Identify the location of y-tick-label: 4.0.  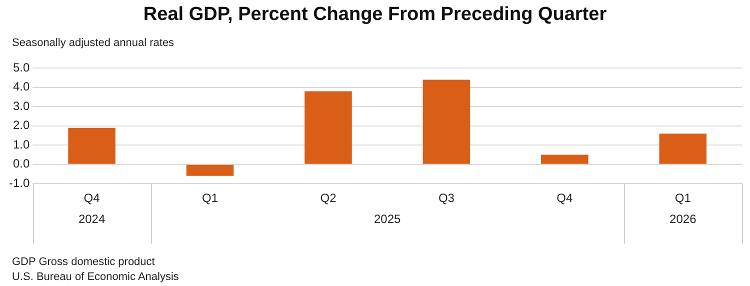
(21, 87).